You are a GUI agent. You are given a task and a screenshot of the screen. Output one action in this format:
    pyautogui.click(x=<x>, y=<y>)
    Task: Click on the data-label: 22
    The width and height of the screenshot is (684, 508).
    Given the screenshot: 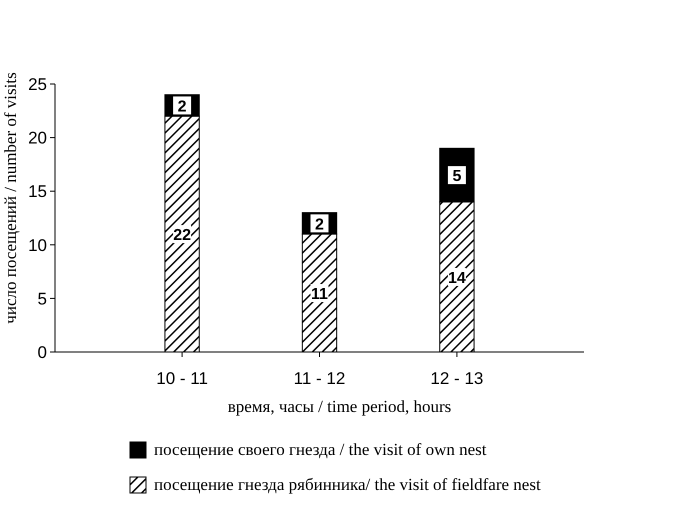 What is the action you would take?
    pyautogui.click(x=182, y=235)
    